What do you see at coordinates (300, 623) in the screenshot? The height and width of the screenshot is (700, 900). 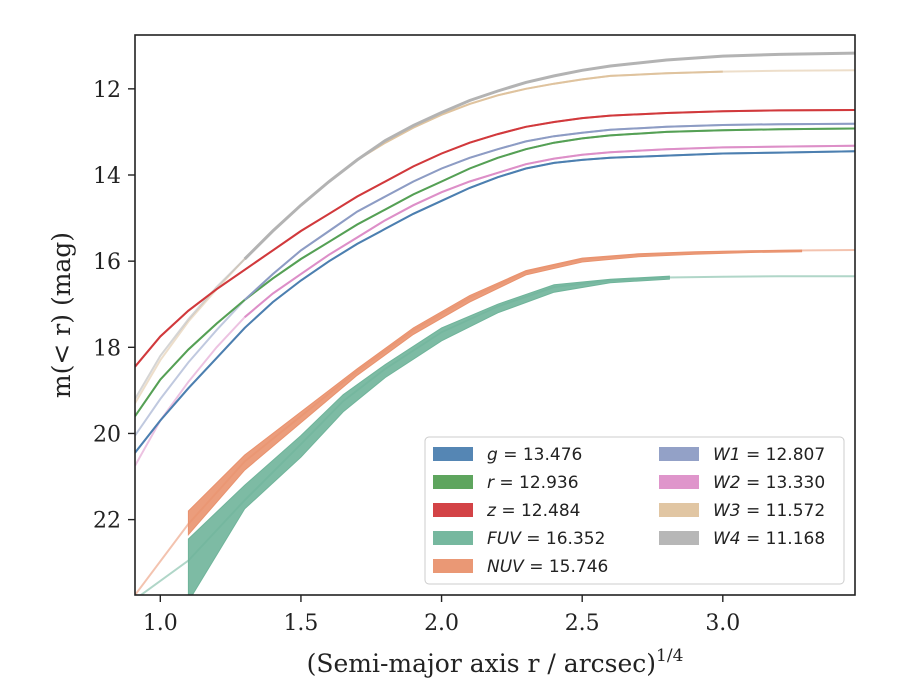 I see `x-tick-label: 1.5` at bounding box center [300, 623].